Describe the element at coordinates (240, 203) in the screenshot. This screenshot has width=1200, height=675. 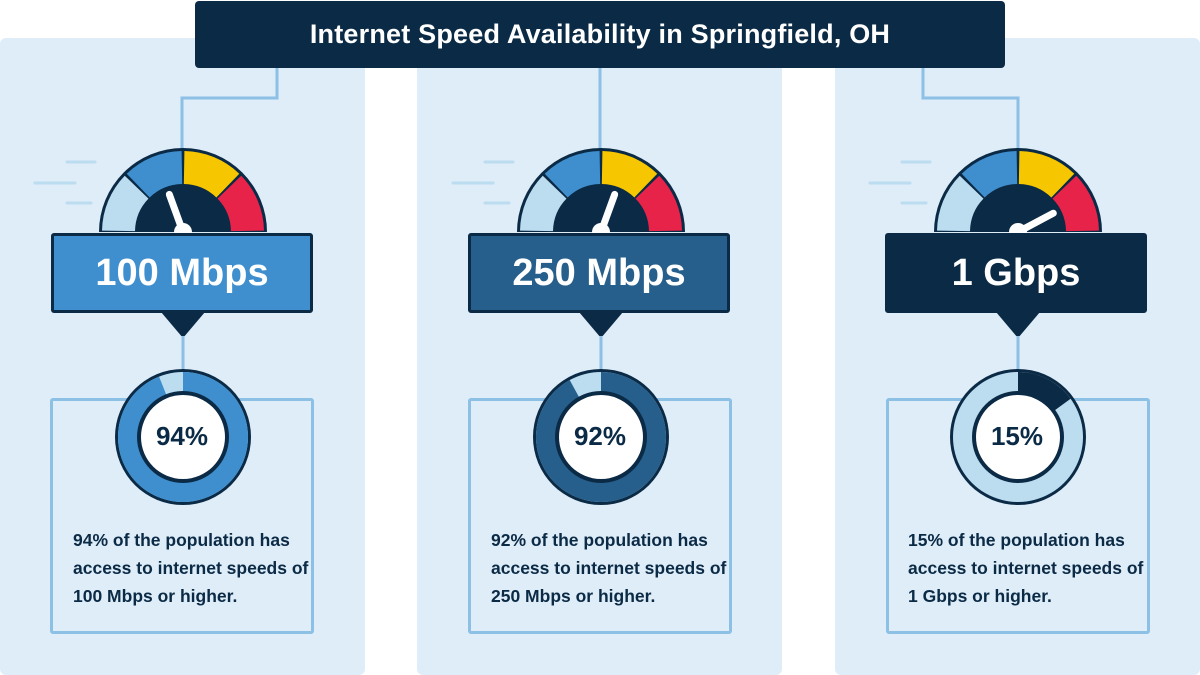
I see `gauge-segment-red-100-mbps` at that location.